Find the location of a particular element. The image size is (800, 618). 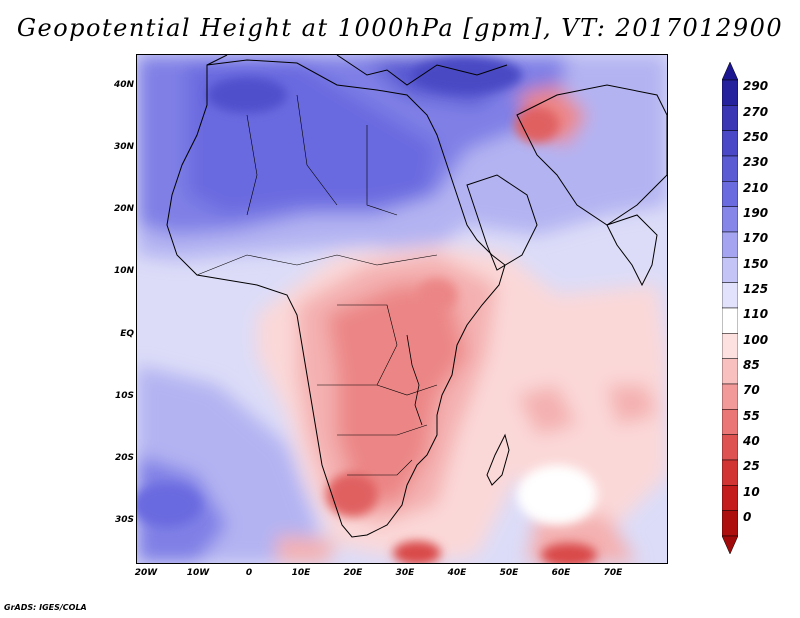

colorbar-label: 150 is located at coordinates (756, 263).